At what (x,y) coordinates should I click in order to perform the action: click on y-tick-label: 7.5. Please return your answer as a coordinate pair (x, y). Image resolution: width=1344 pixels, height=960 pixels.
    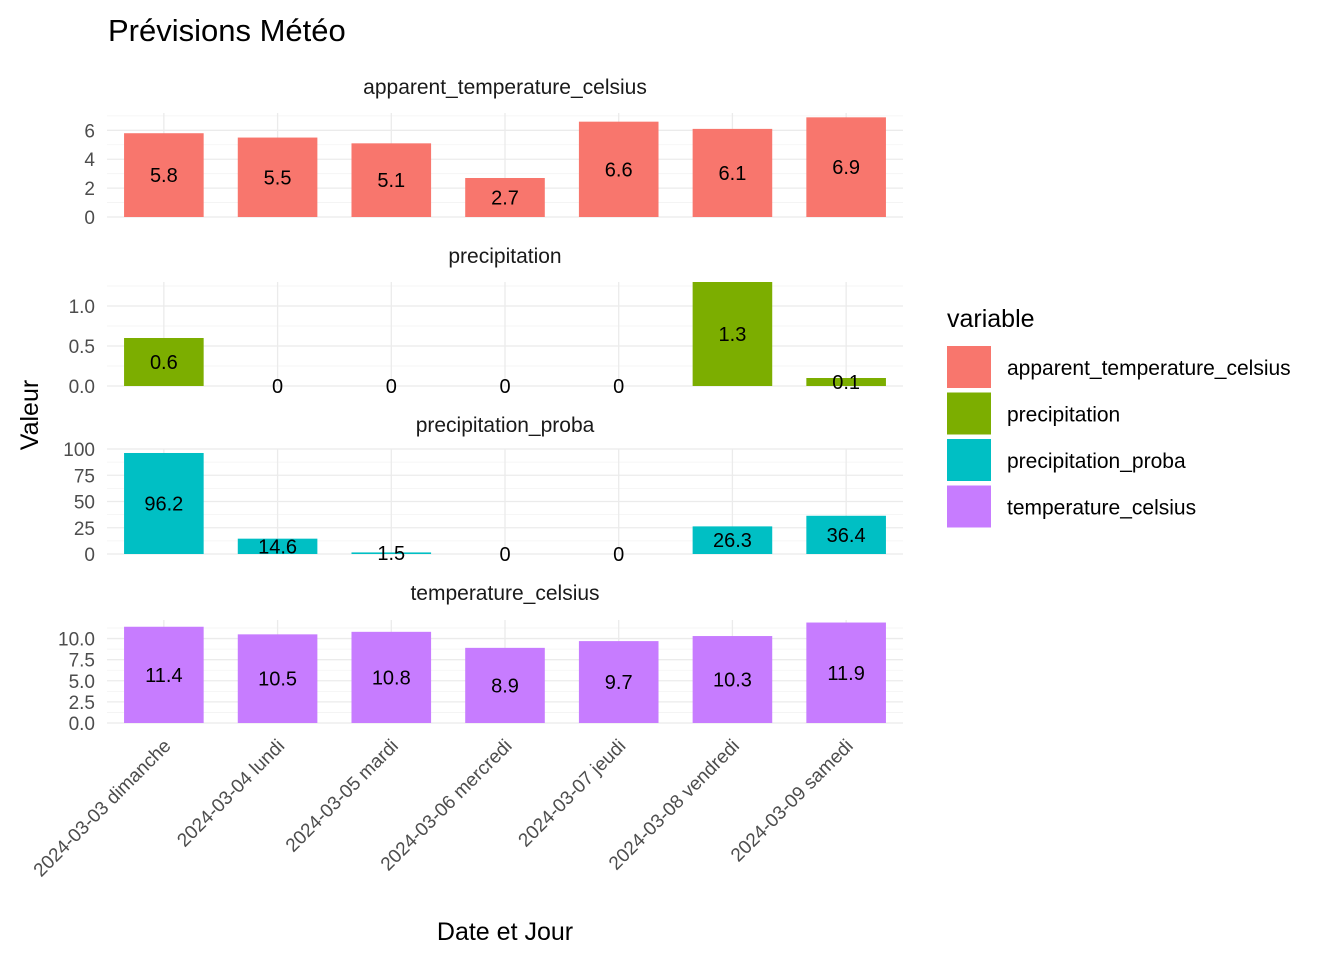
    Looking at the image, I should click on (82, 661).